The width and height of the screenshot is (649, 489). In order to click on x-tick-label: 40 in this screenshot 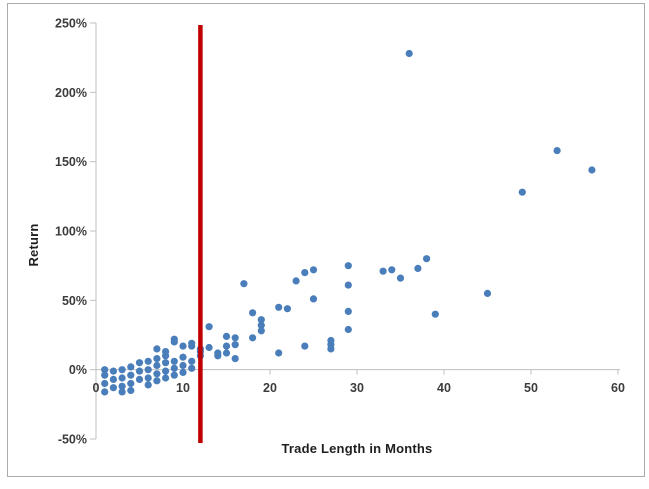, I will do `click(444, 388)`.